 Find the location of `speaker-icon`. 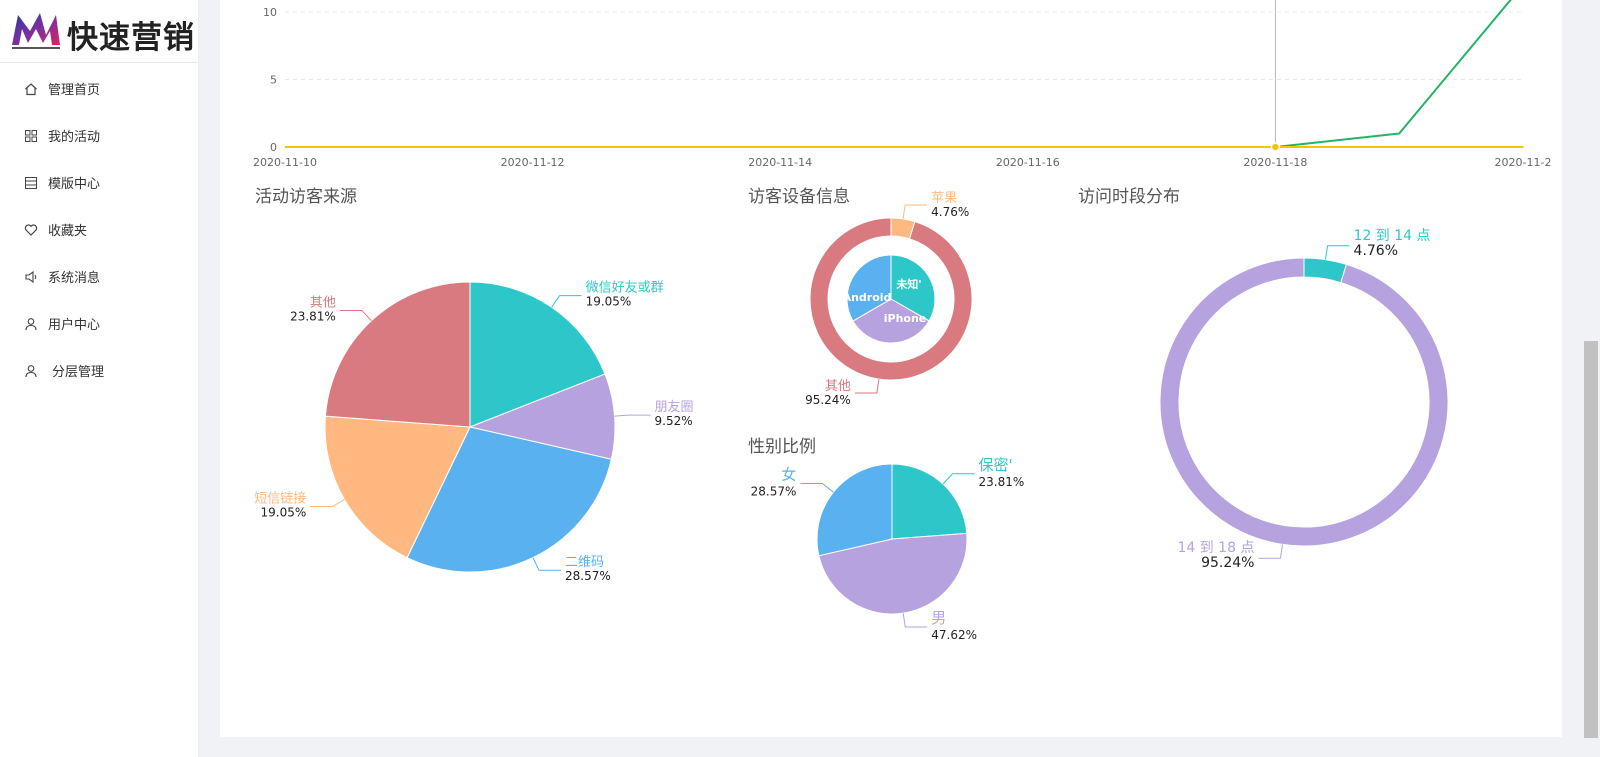

speaker-icon is located at coordinates (31, 276).